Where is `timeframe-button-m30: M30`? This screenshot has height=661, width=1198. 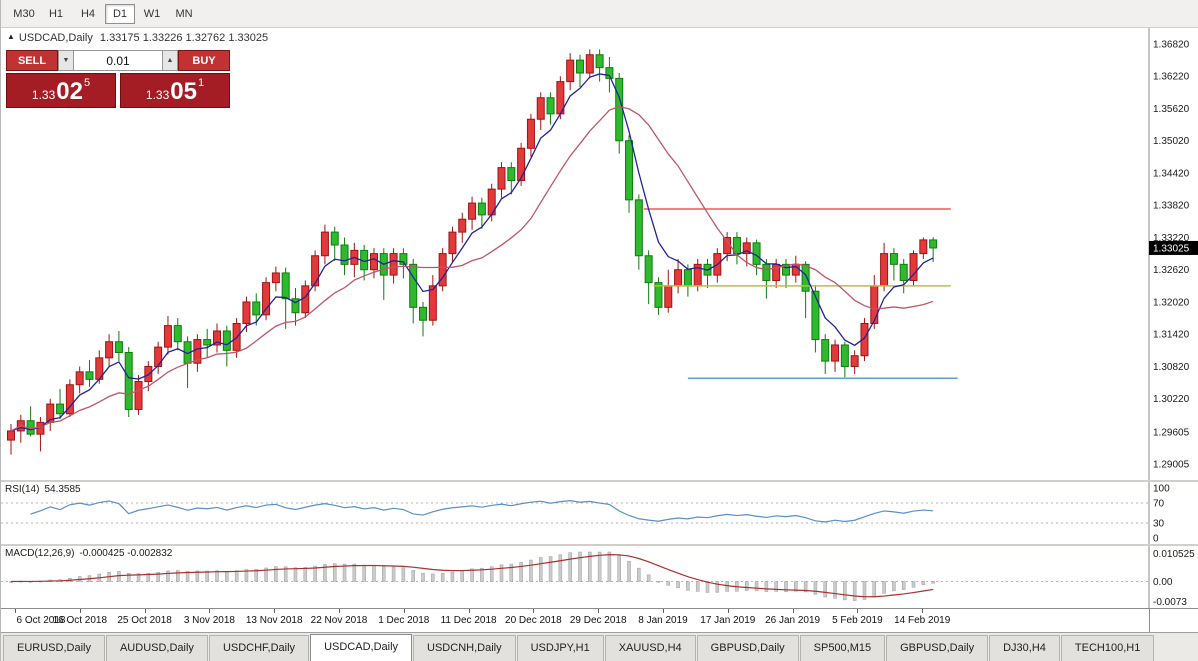
timeframe-button-m30: M30 is located at coordinates (24, 14).